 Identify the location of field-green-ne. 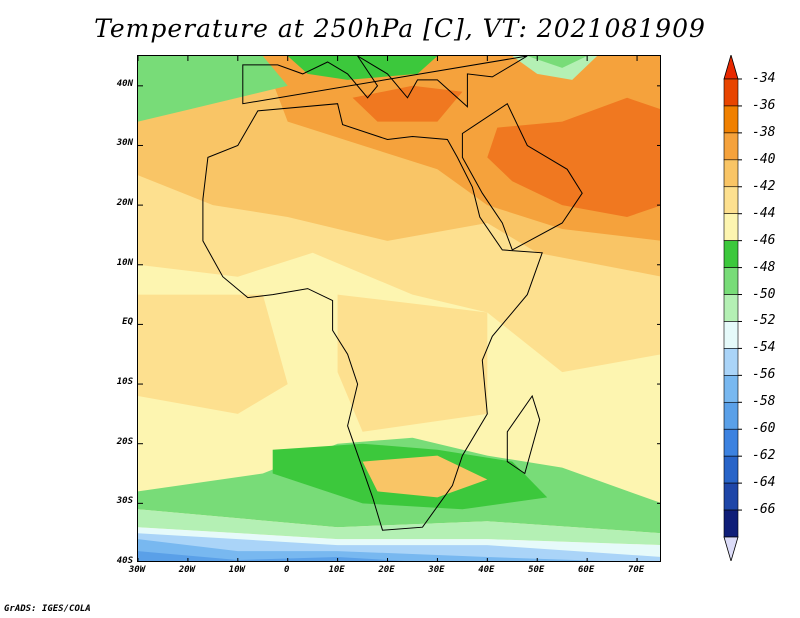
(555, 68).